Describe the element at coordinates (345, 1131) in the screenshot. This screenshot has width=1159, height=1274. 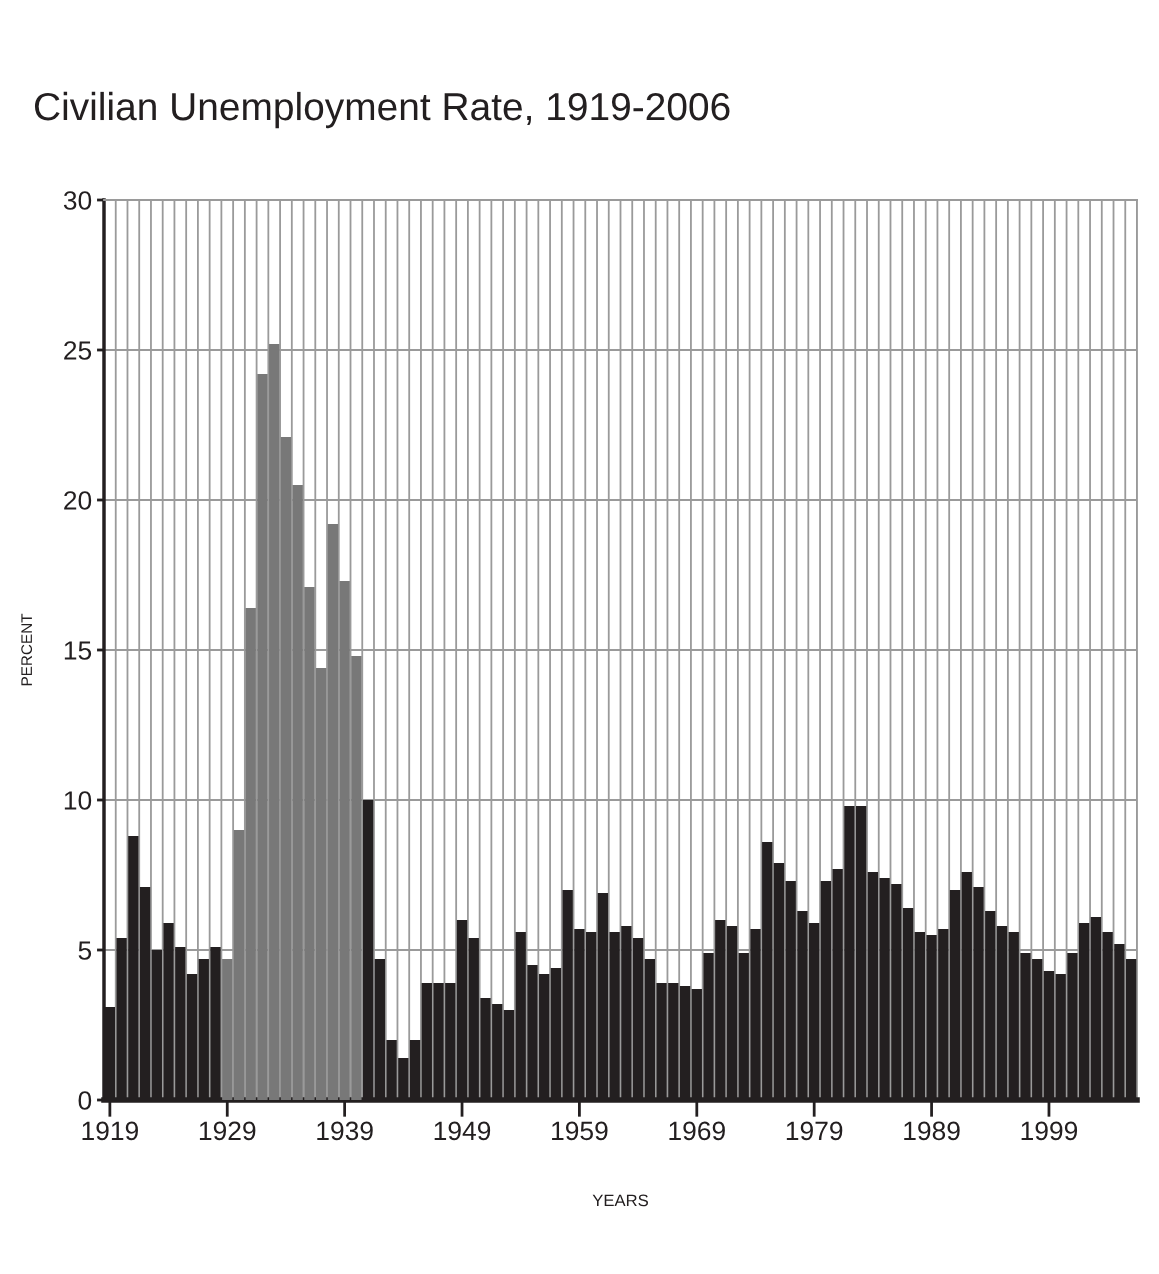
I see `x-tick-label: 1939` at that location.